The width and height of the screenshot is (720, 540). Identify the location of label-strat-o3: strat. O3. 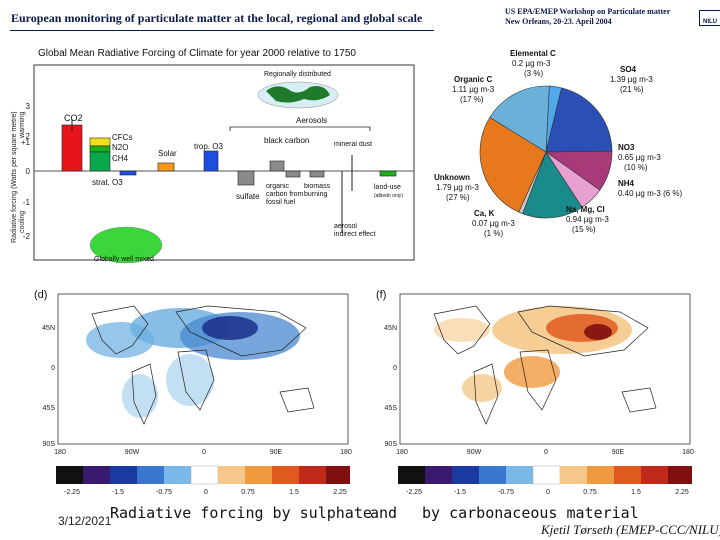
(107, 182).